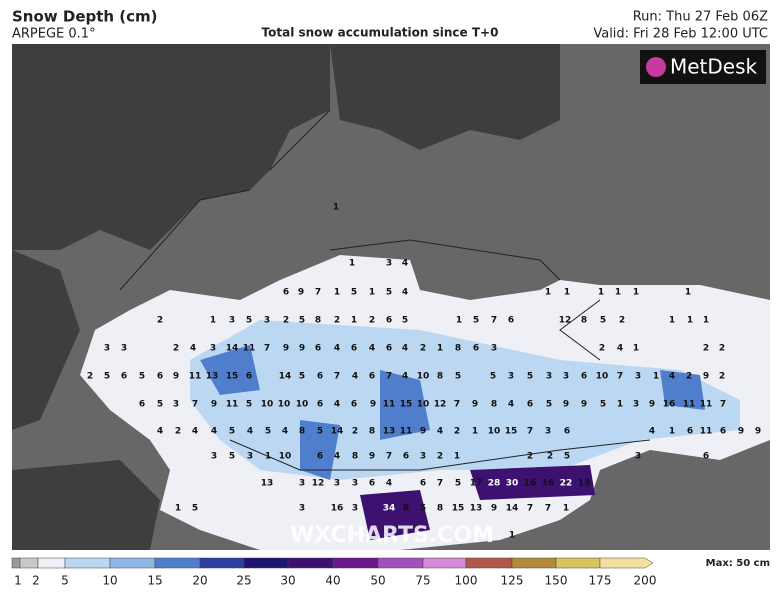  What do you see at coordinates (36, 581) in the screenshot?
I see `legend-label: 2` at bounding box center [36, 581].